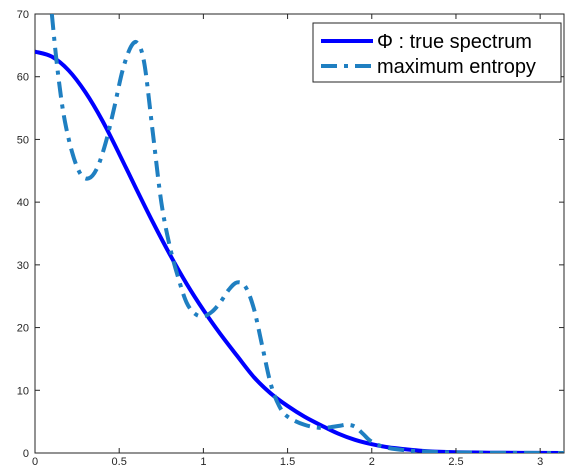  I want to click on y-tick-label: 70, so click(23, 15).